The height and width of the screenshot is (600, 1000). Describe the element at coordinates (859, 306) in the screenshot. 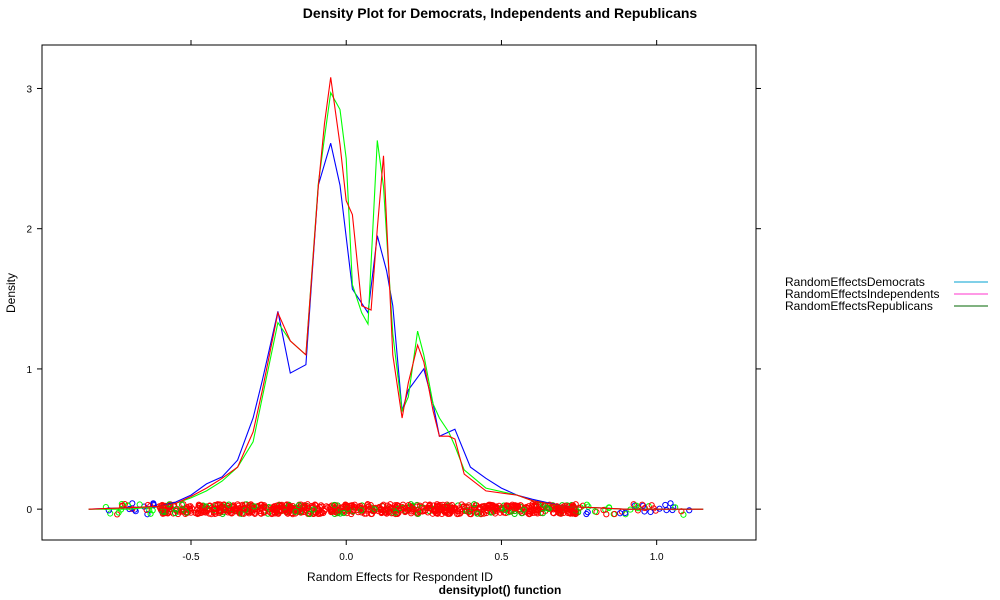

I see `legend-label: RandomEffectsRepublicans` at that location.